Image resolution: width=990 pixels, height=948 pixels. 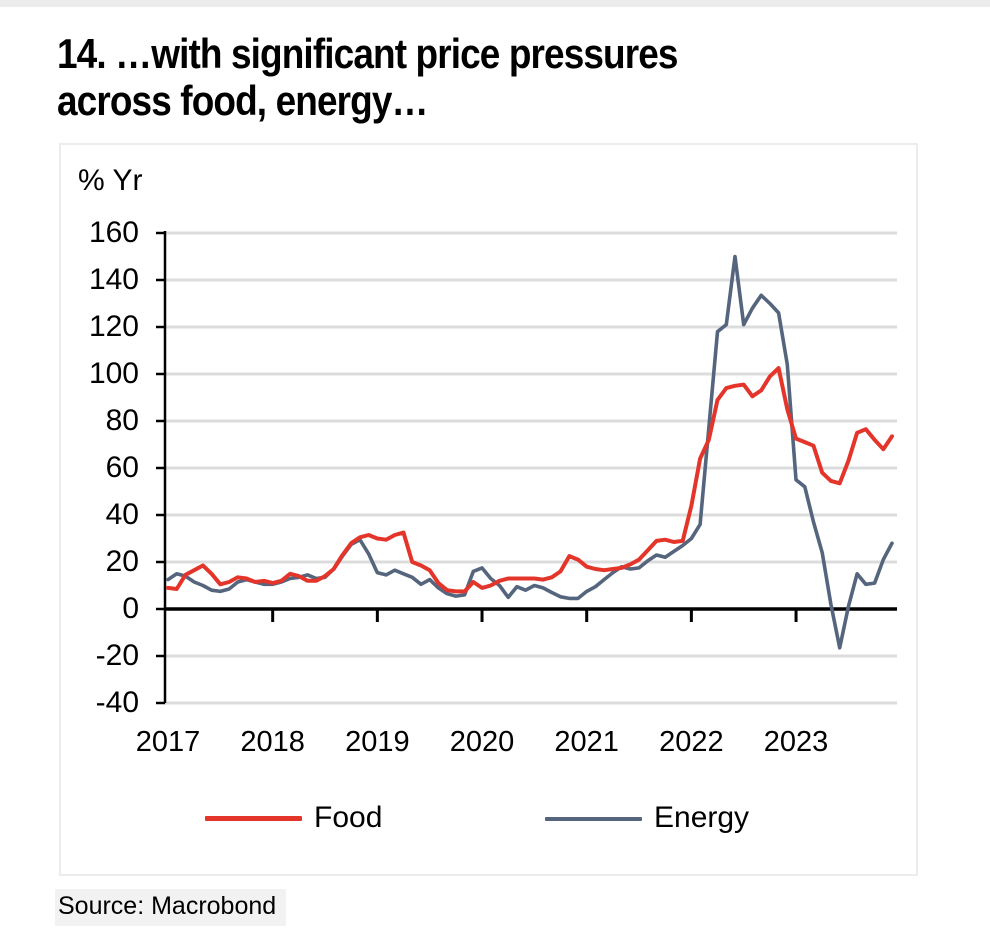 What do you see at coordinates (117, 702) in the screenshot?
I see `y-axis-label--40: -40` at bounding box center [117, 702].